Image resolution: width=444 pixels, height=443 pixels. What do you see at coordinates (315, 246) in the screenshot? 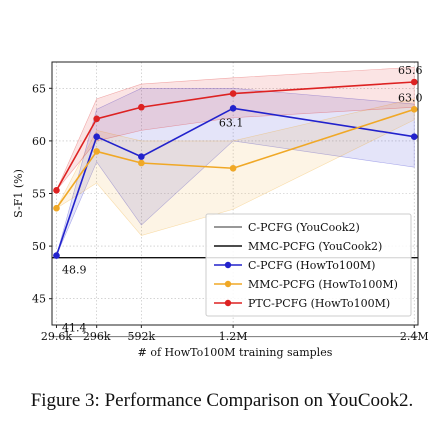
I see `legend-entry-label: MMC-PCFG (YouCook2)` at bounding box center [315, 246].